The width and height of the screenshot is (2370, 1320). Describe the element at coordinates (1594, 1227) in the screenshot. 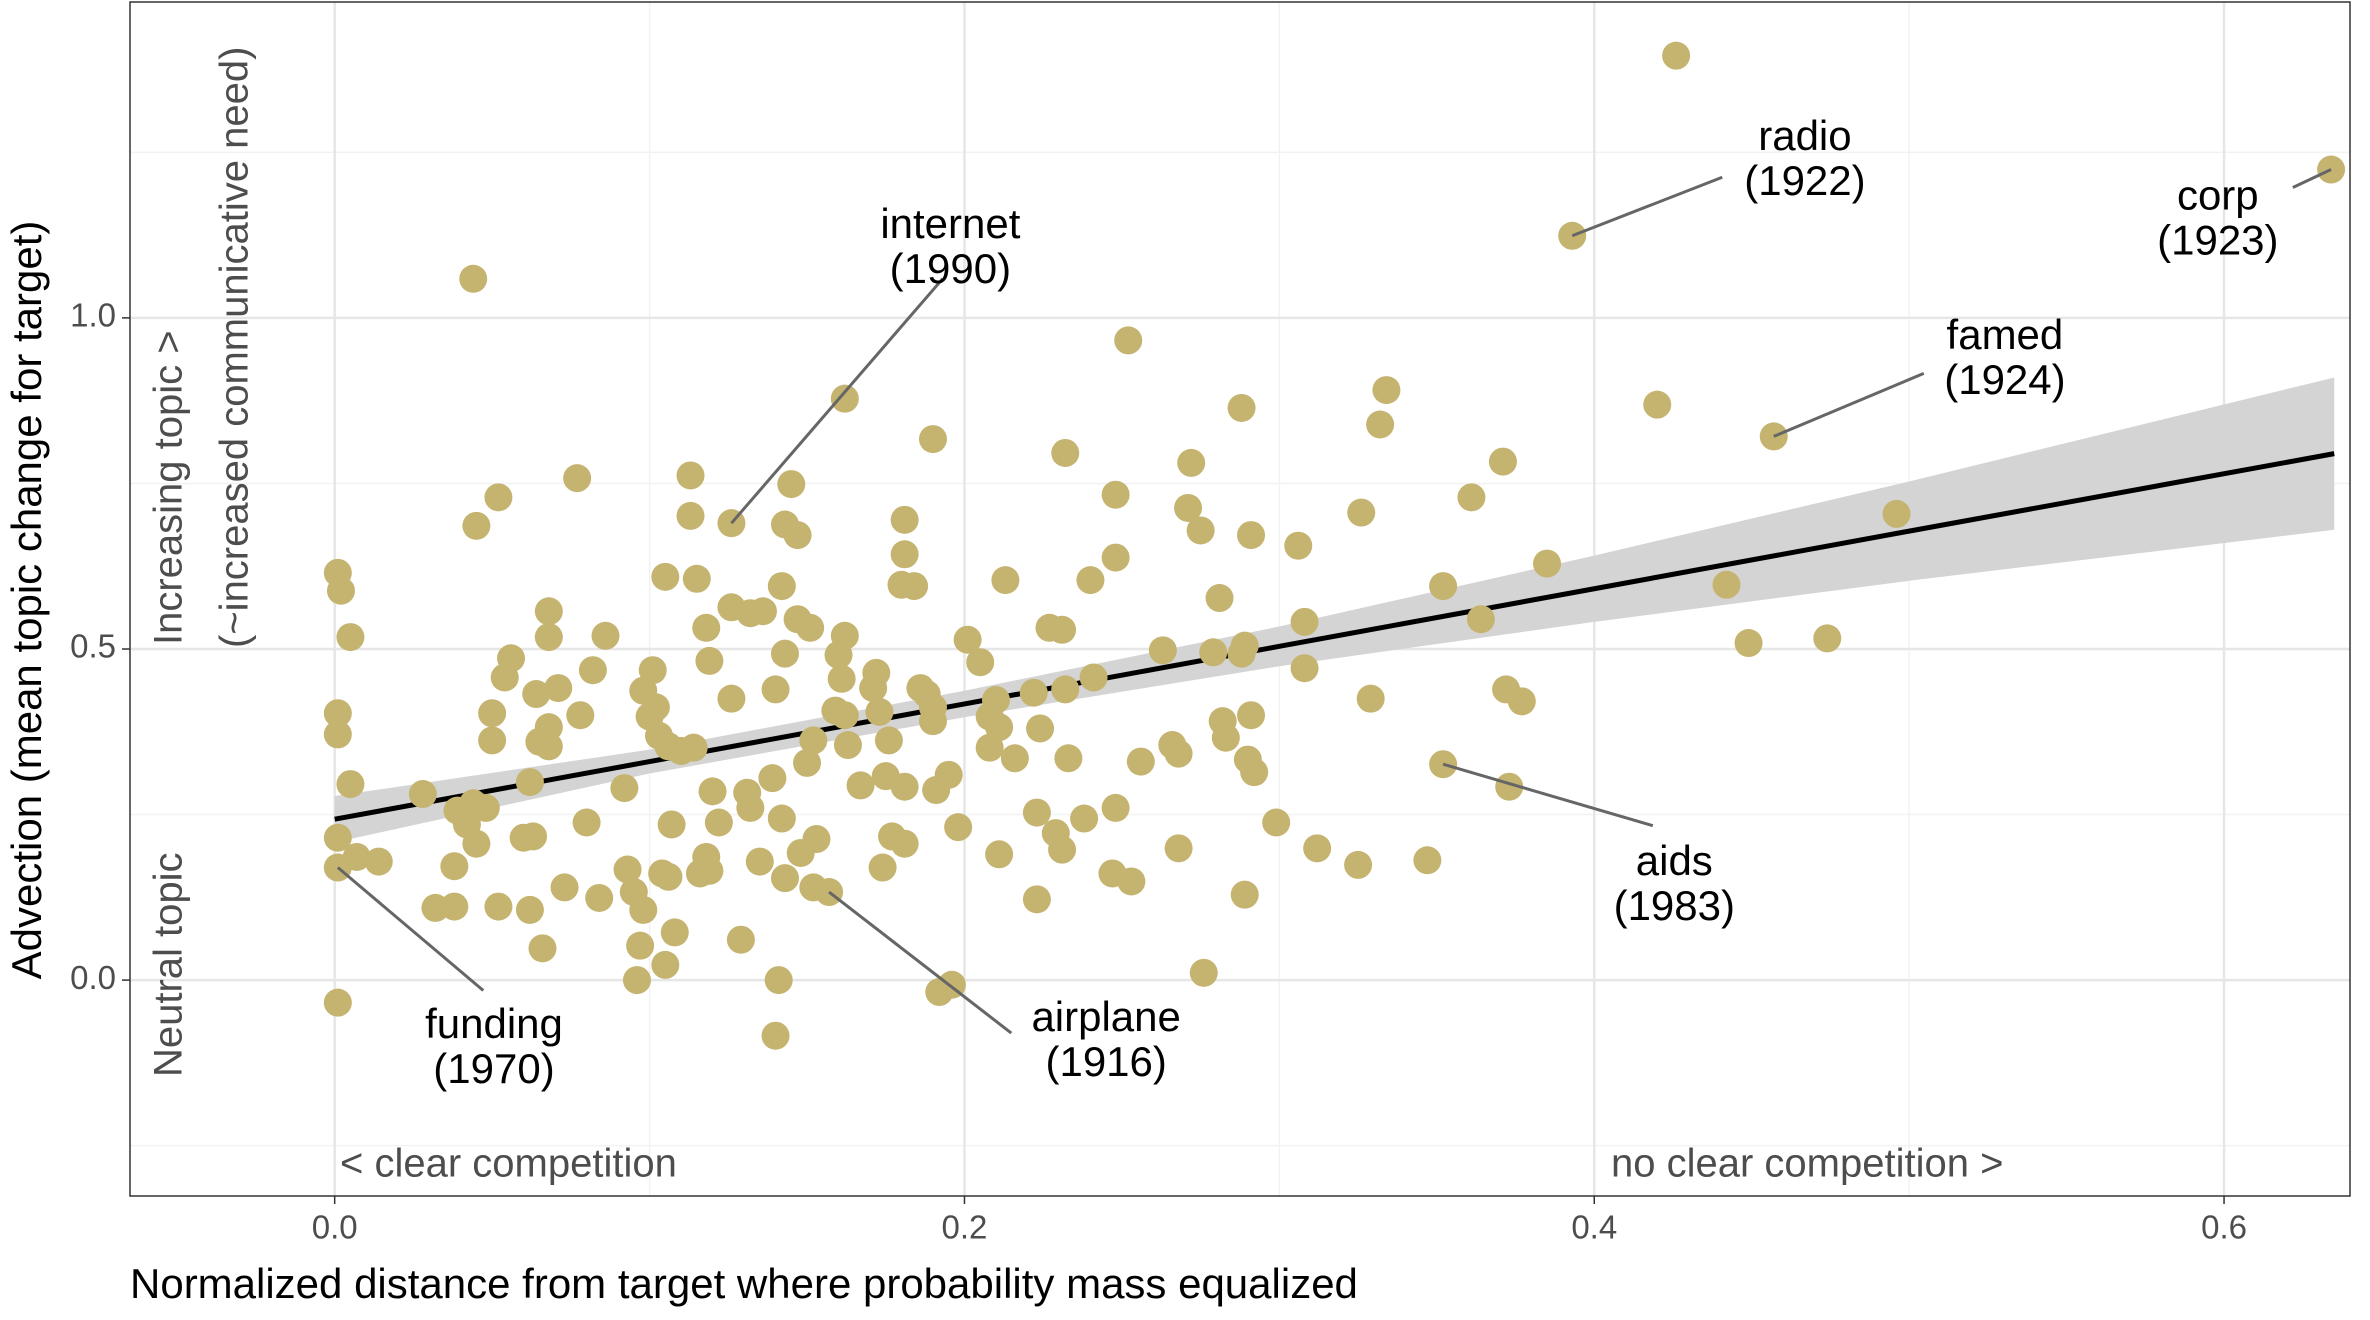

I see `x-tick-label: 0.4` at that location.